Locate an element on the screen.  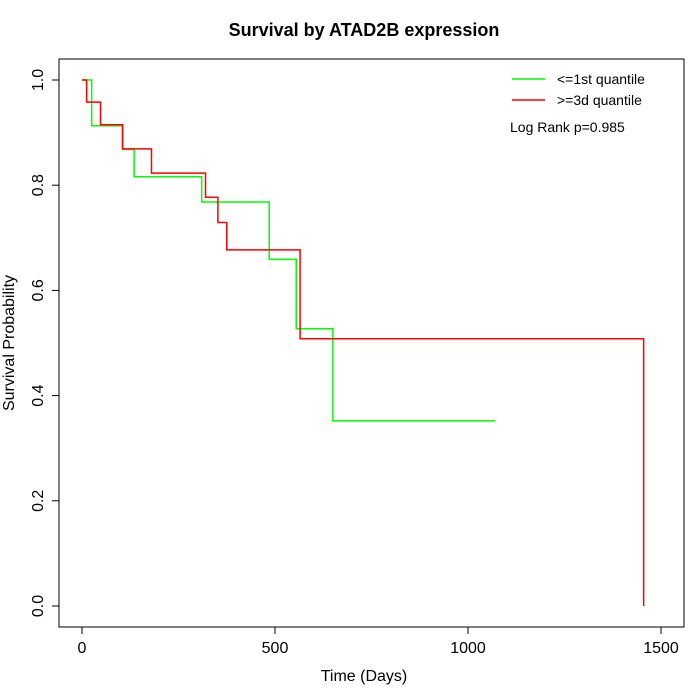
y-tick-label: 0.8 is located at coordinates (38, 185).